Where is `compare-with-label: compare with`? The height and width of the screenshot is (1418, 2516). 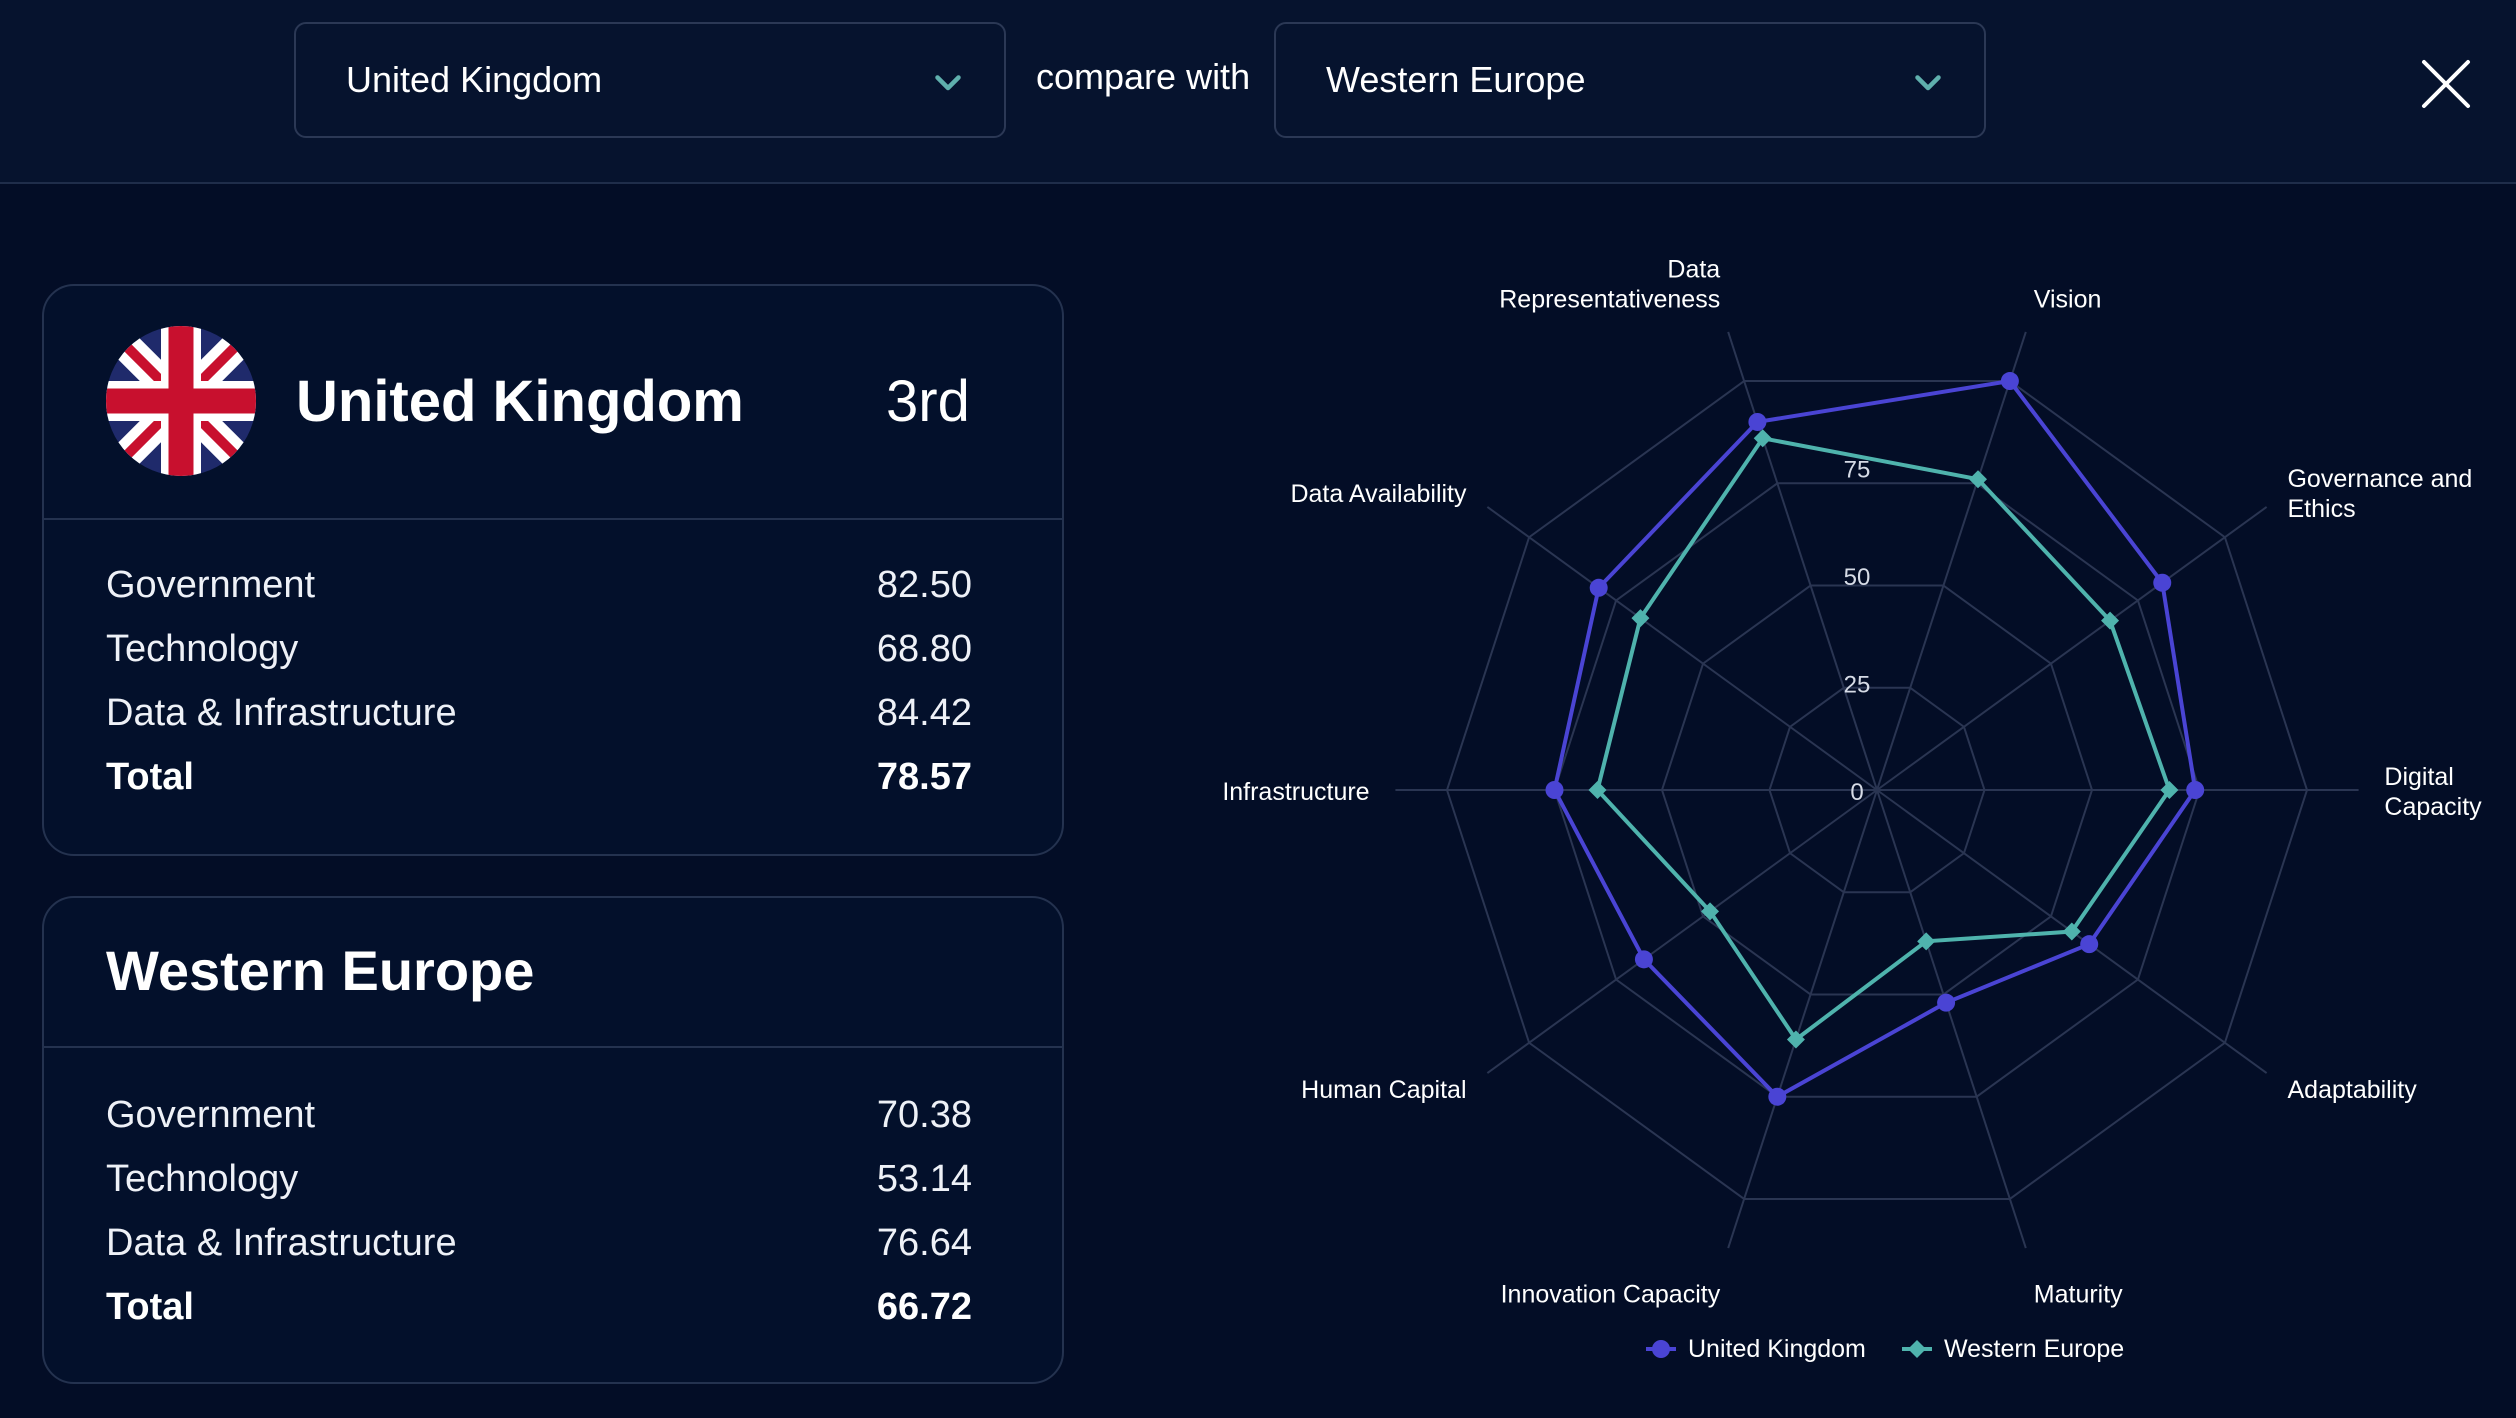 compare-with-label: compare with is located at coordinates (1143, 76).